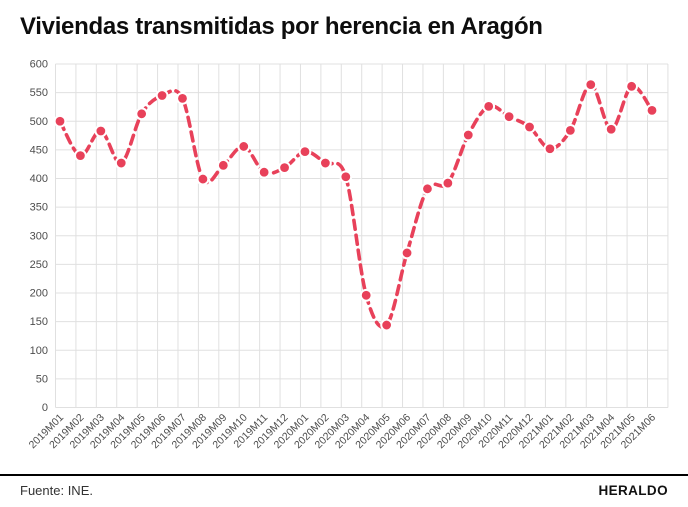  Describe the element at coordinates (39, 236) in the screenshot. I see `y-axis-tick-label: 300` at that location.